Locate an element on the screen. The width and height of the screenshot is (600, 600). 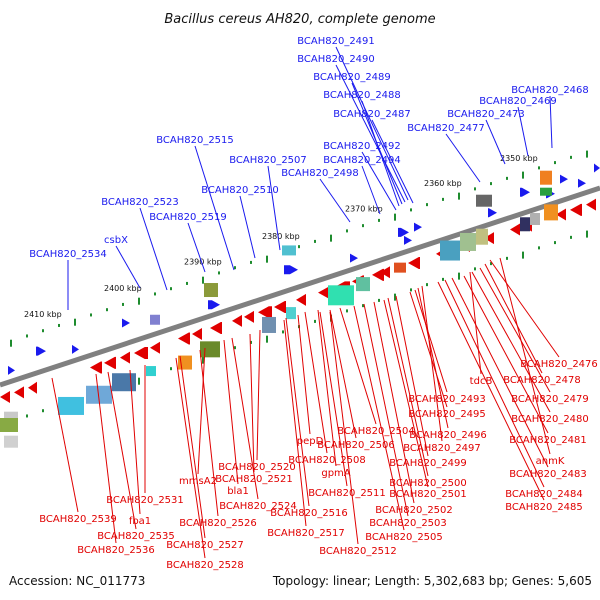
reverse-gene-label: BCAH820_2481 is located at coordinates (548, 440).